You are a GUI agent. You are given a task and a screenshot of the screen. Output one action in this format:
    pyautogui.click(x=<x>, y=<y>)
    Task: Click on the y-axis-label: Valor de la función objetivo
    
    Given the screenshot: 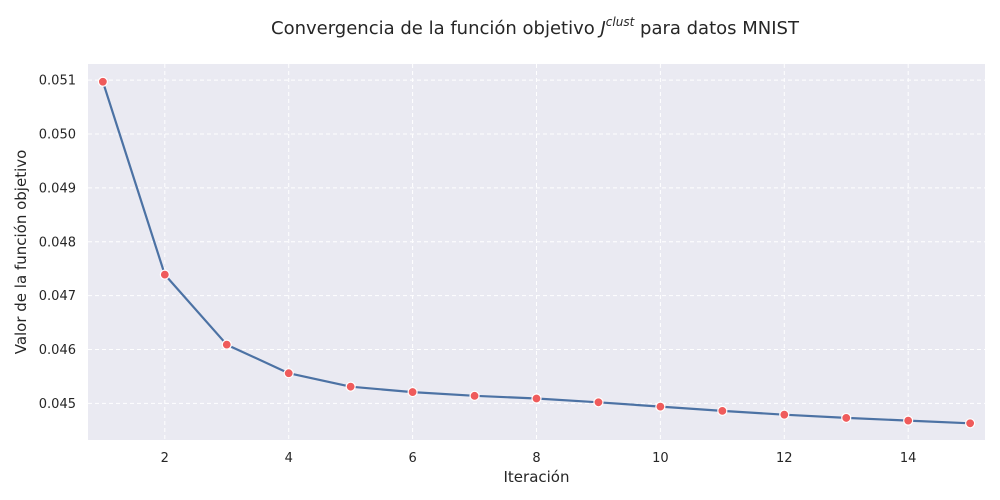 What is the action you would take?
    pyautogui.click(x=21, y=252)
    